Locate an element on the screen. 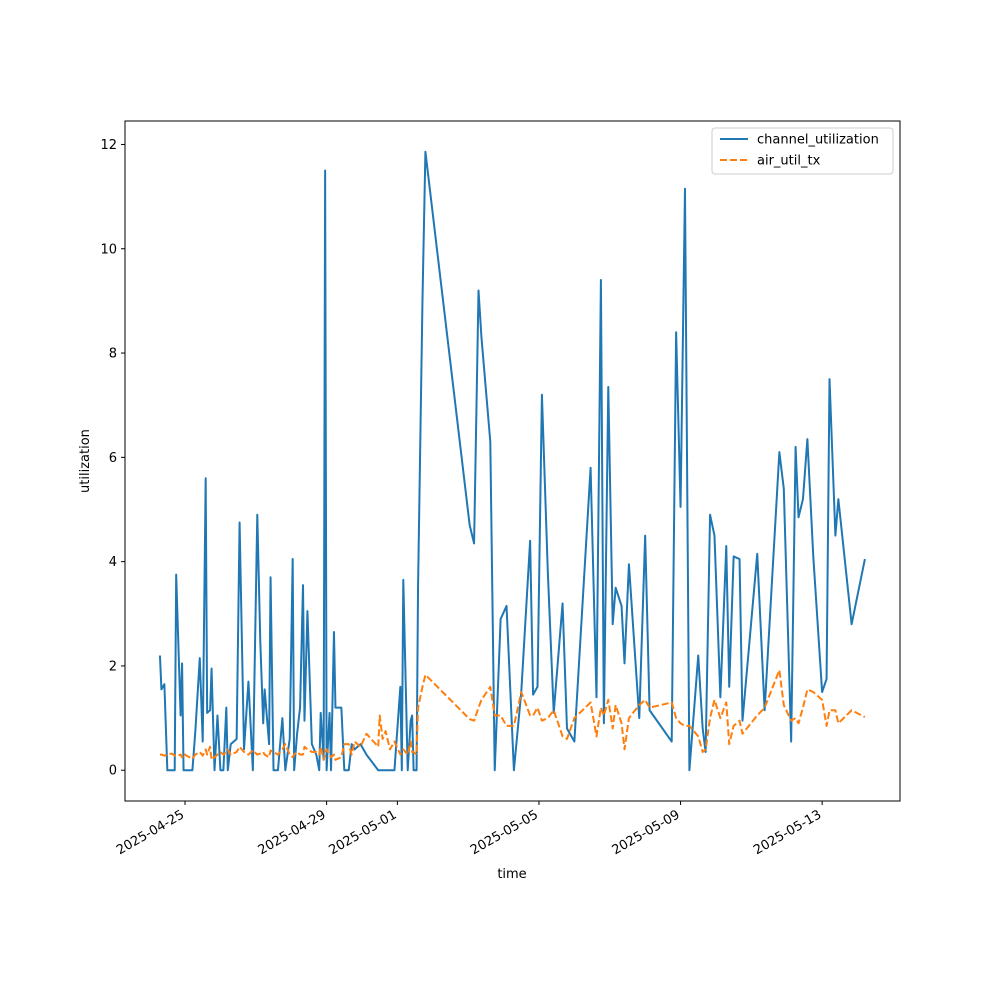 This screenshot has height=1000, width=1000. y-tick-label: 2 is located at coordinates (113, 666).